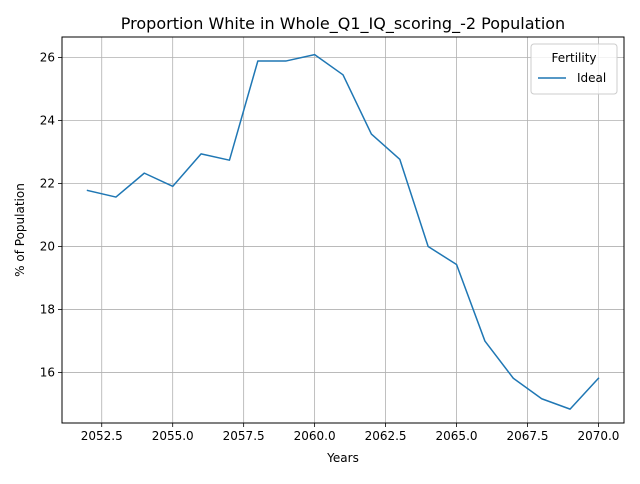 This screenshot has height=484, width=640. Describe the element at coordinates (47, 373) in the screenshot. I see `y-tick-label: 16` at that location.